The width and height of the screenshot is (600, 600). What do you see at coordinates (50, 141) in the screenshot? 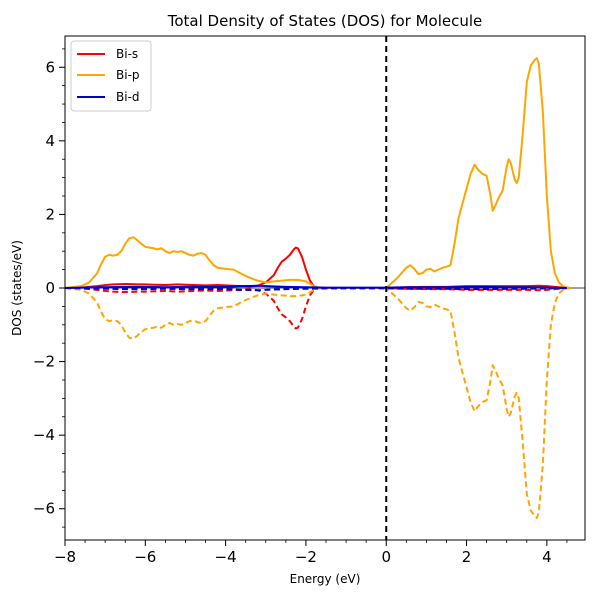
I see `y-tick-label: 4` at bounding box center [50, 141].